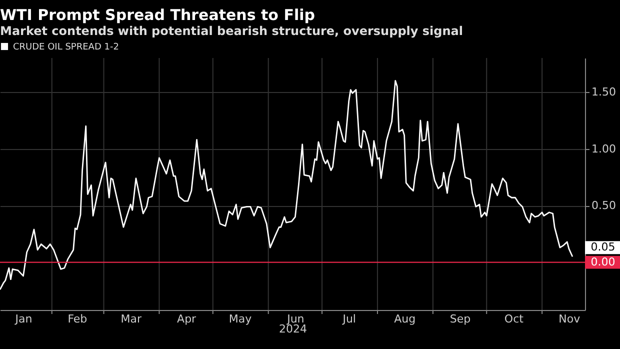 The width and height of the screenshot is (620, 349). I want to click on y-tick-label: 0.50, so click(604, 205).